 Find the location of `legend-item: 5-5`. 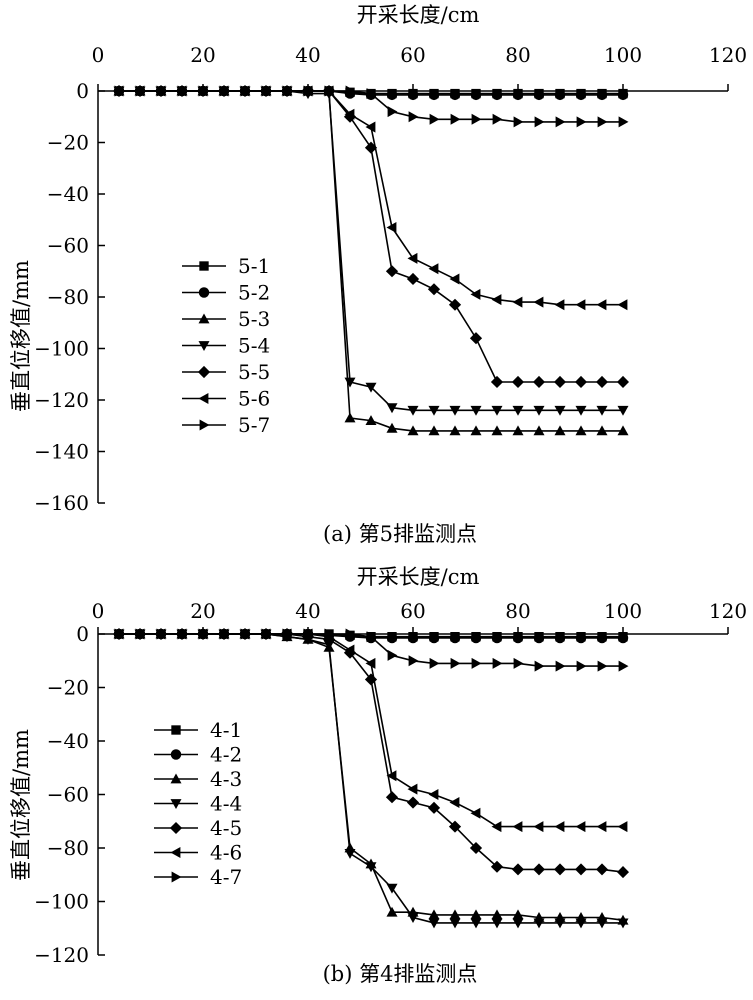

legend-item: 5-5 is located at coordinates (226, 372).